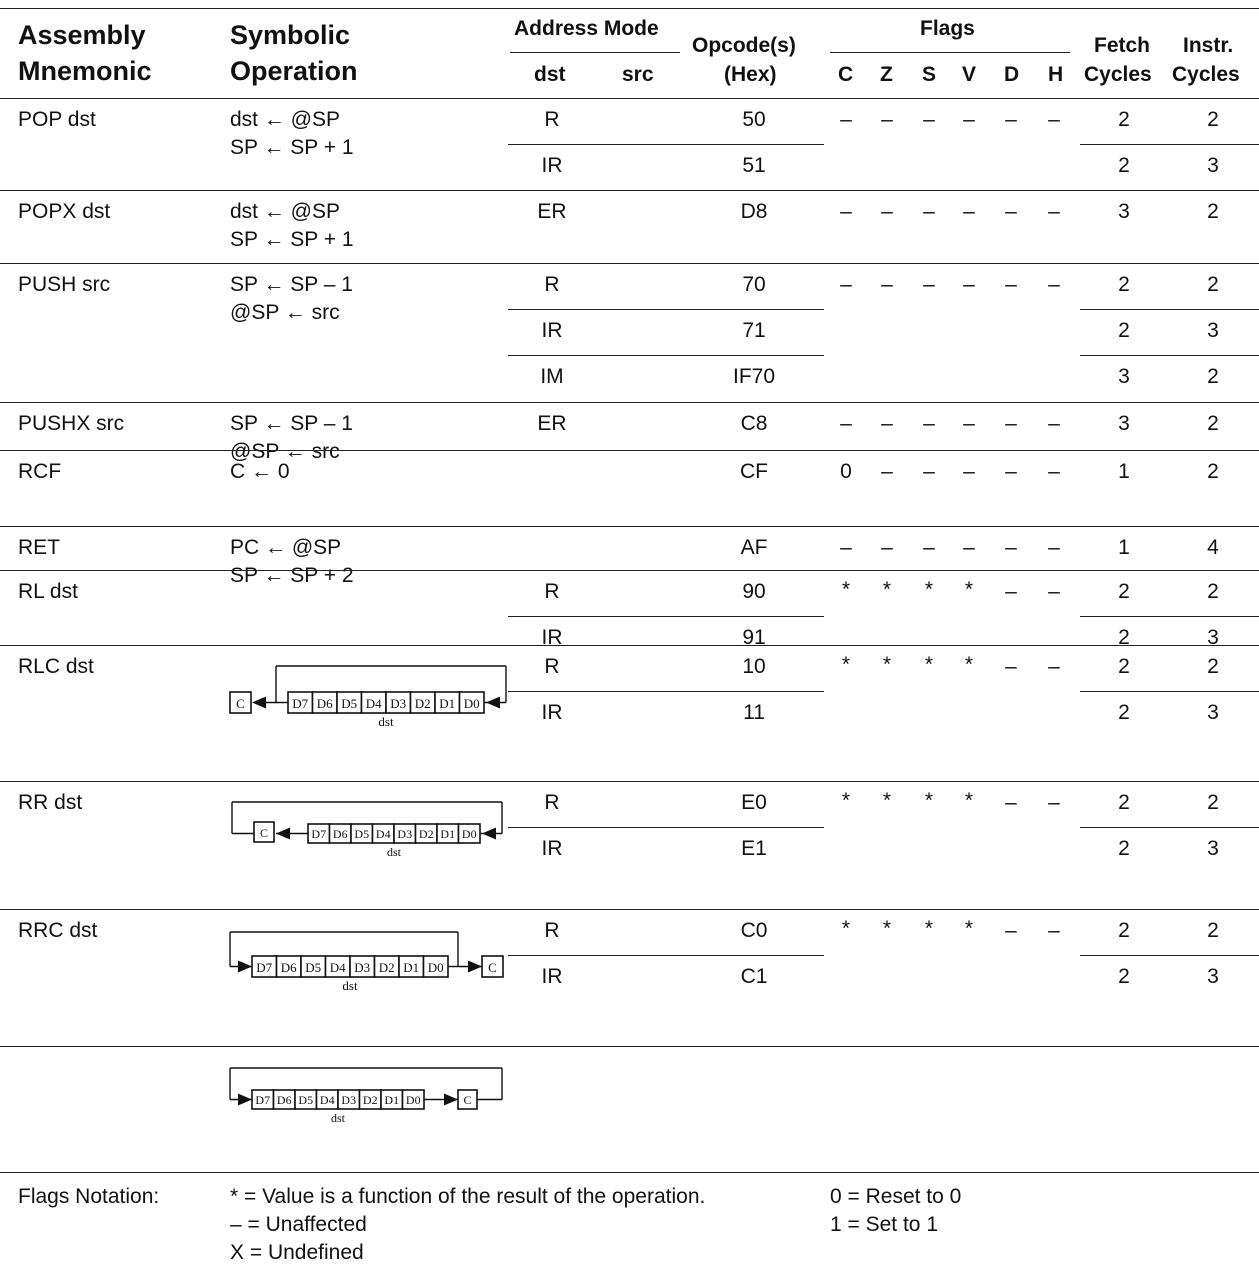 The width and height of the screenshot is (1259, 1273). What do you see at coordinates (754, 976) in the screenshot?
I see `opcode-hex: C1` at bounding box center [754, 976].